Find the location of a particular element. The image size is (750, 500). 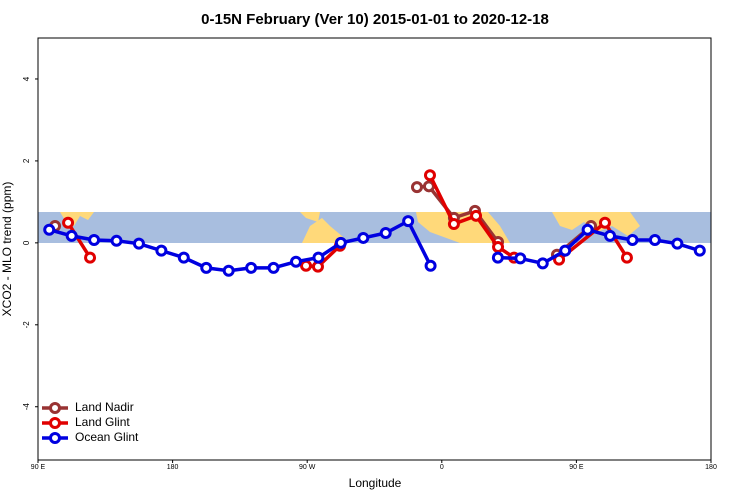

y-tick-label: 4 is located at coordinates (26, 78).